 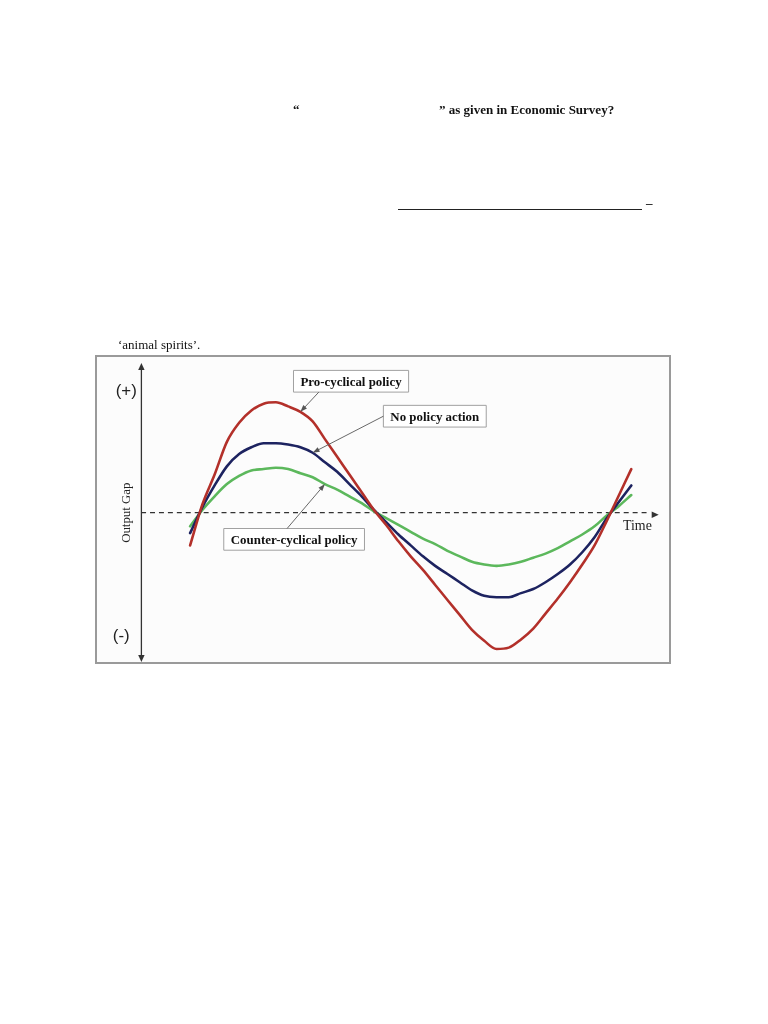 I want to click on text: ‘animal spirits’., so click(x=159, y=345).